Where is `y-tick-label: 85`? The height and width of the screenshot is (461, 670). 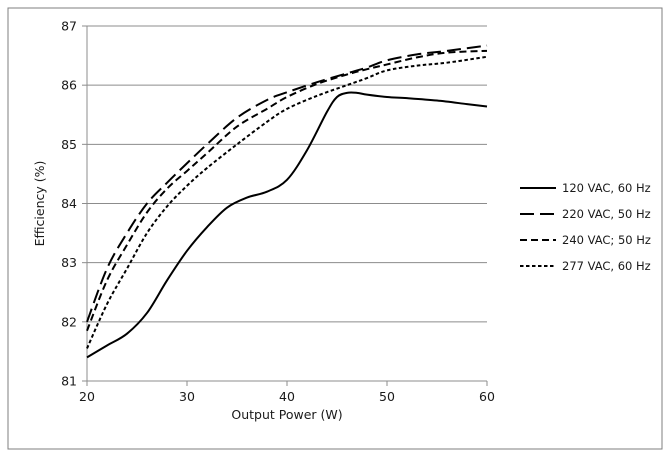
y-tick-label: 85 is located at coordinates (69, 144).